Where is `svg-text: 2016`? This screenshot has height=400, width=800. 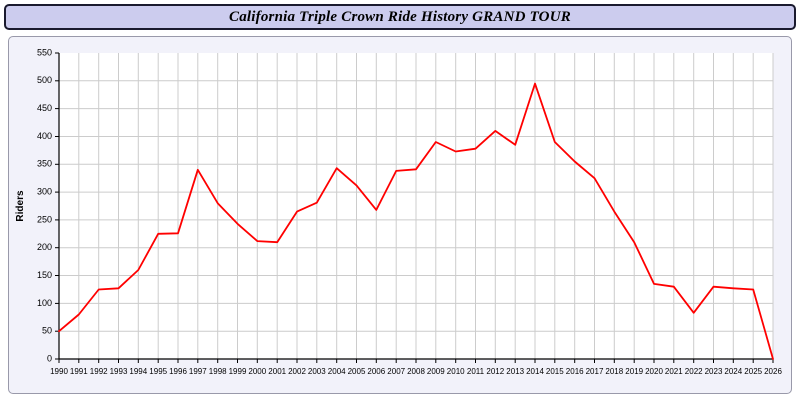 svg-text: 2016 is located at coordinates (575, 371).